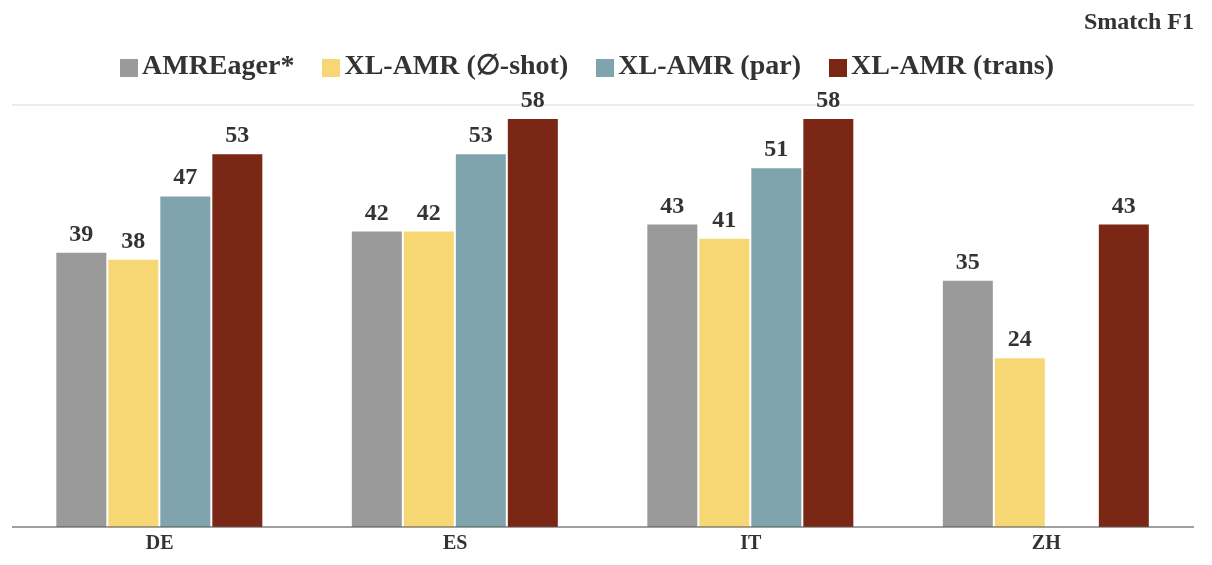  Describe the element at coordinates (1046, 542) in the screenshot. I see `x-tick-label: ZH` at that location.